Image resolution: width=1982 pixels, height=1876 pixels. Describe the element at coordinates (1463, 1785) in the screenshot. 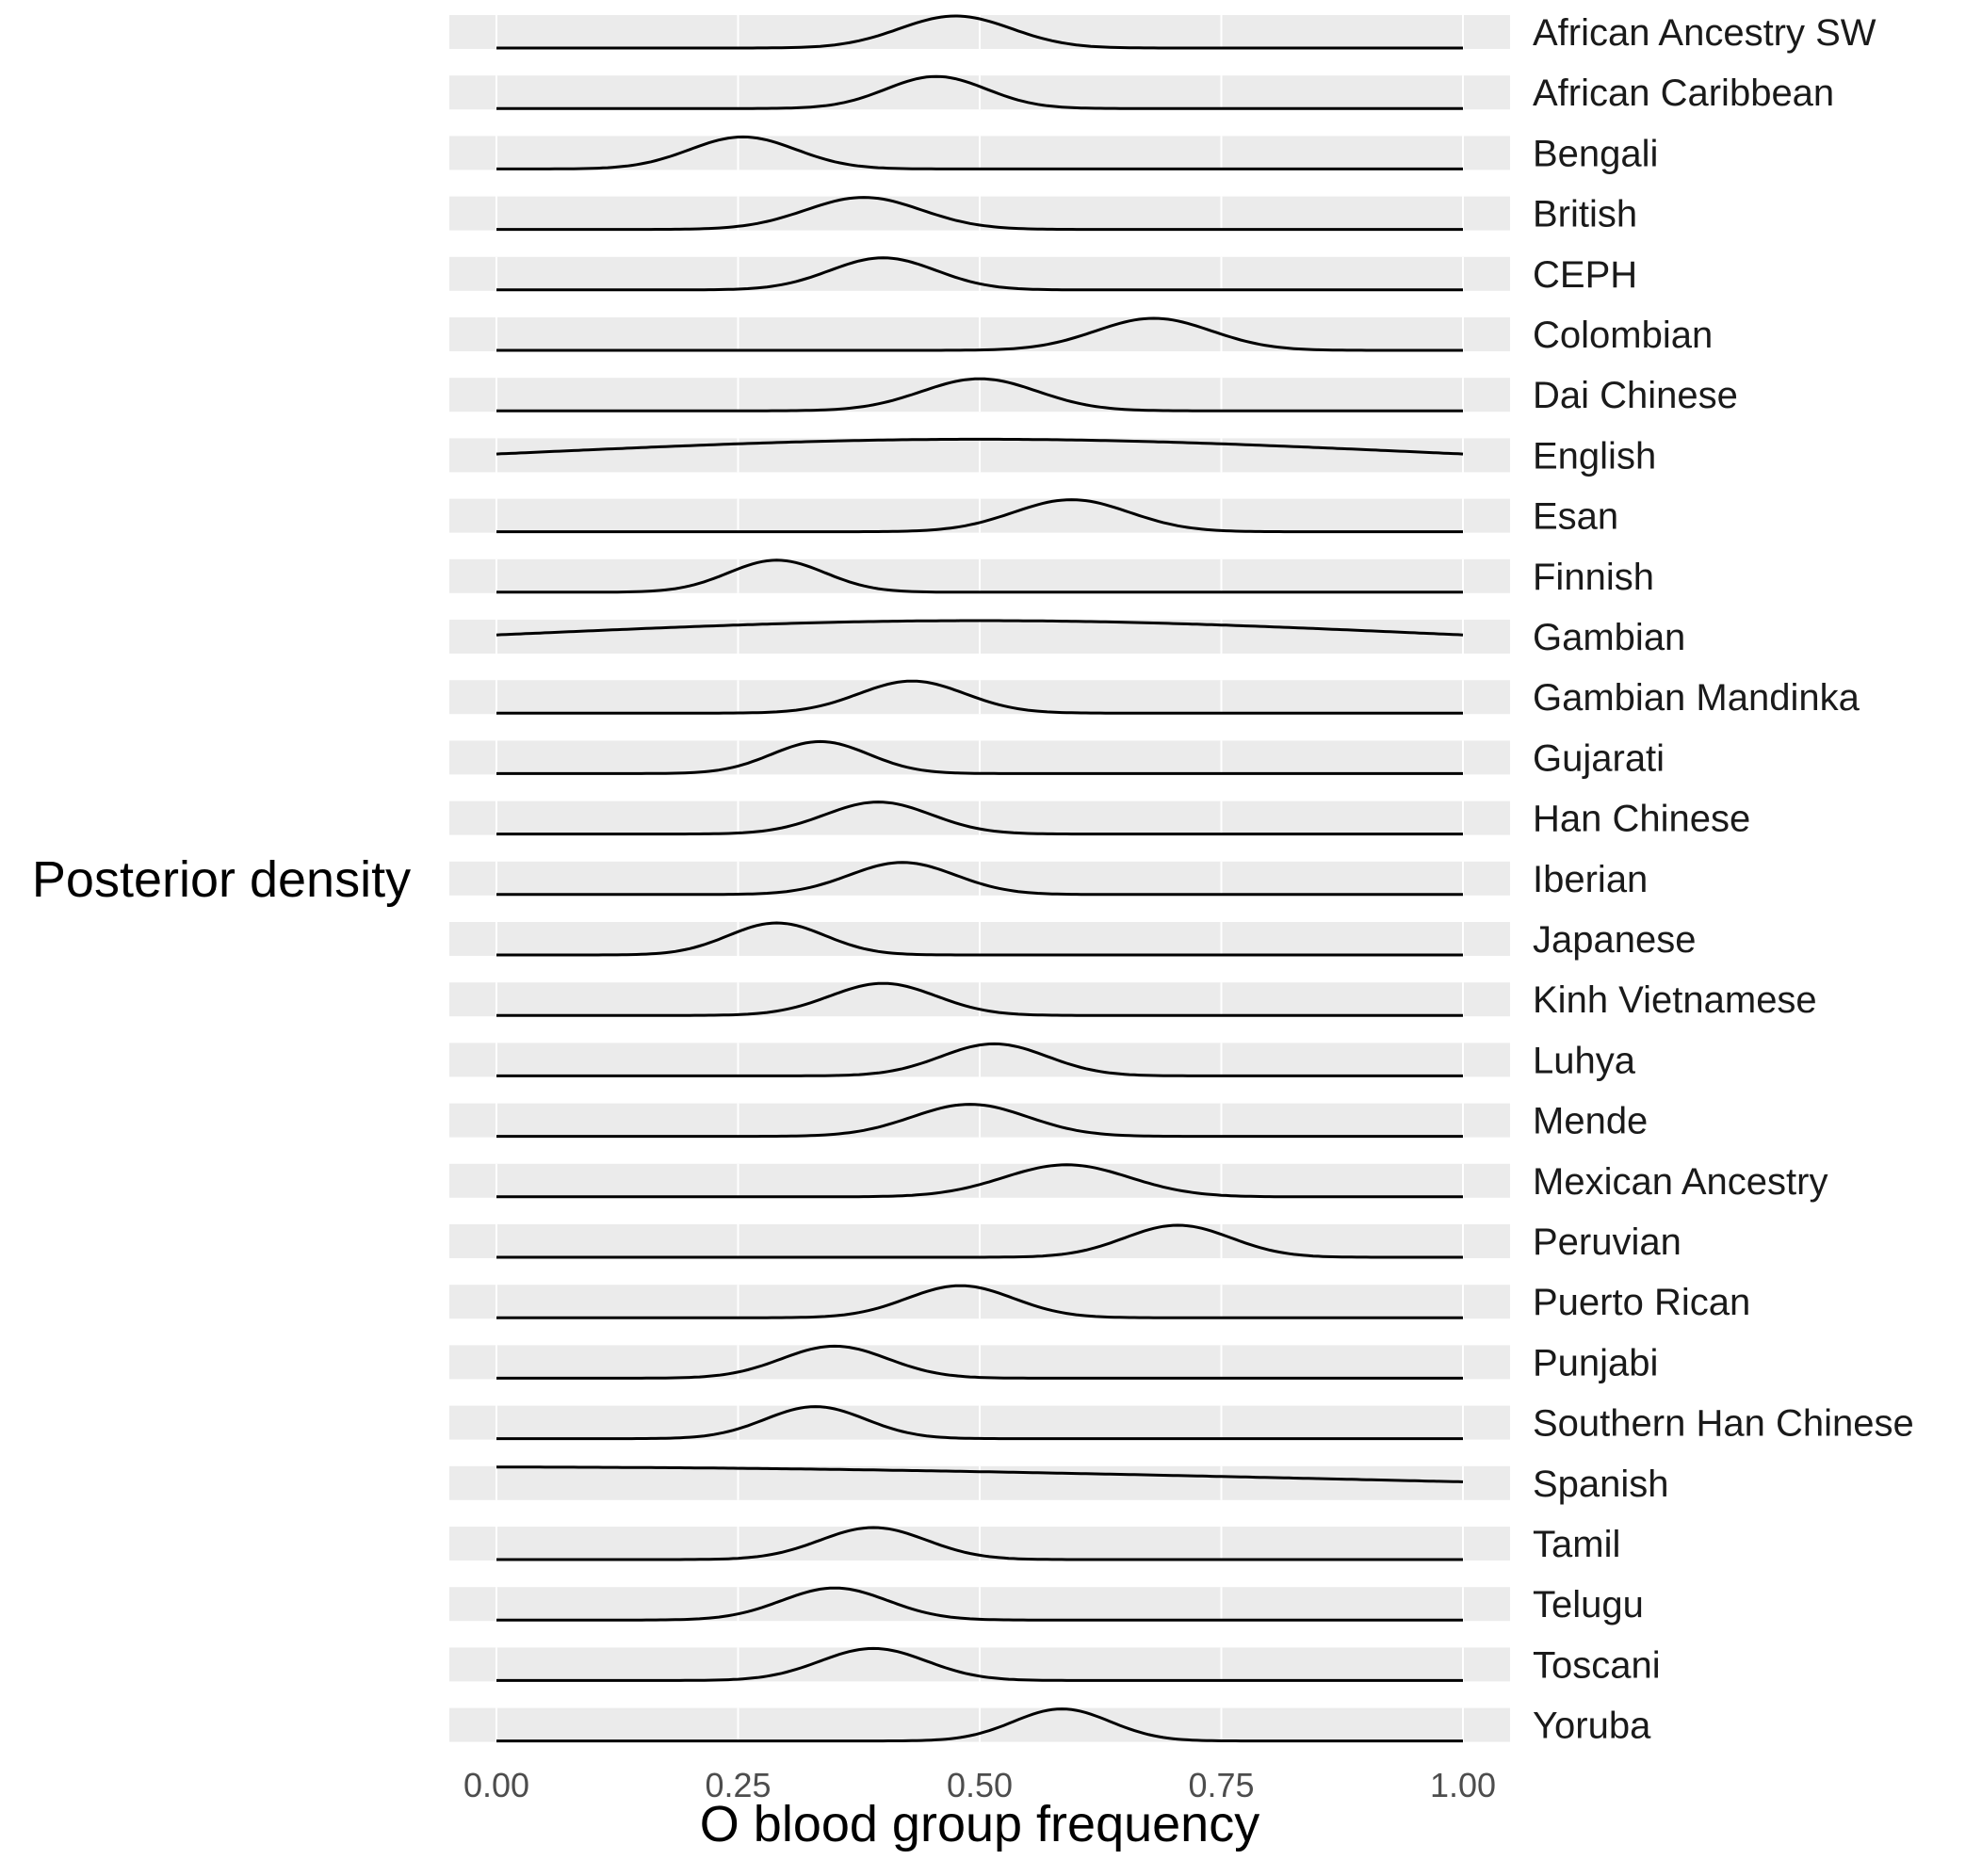

I see `x-tick-label: 1.00` at that location.